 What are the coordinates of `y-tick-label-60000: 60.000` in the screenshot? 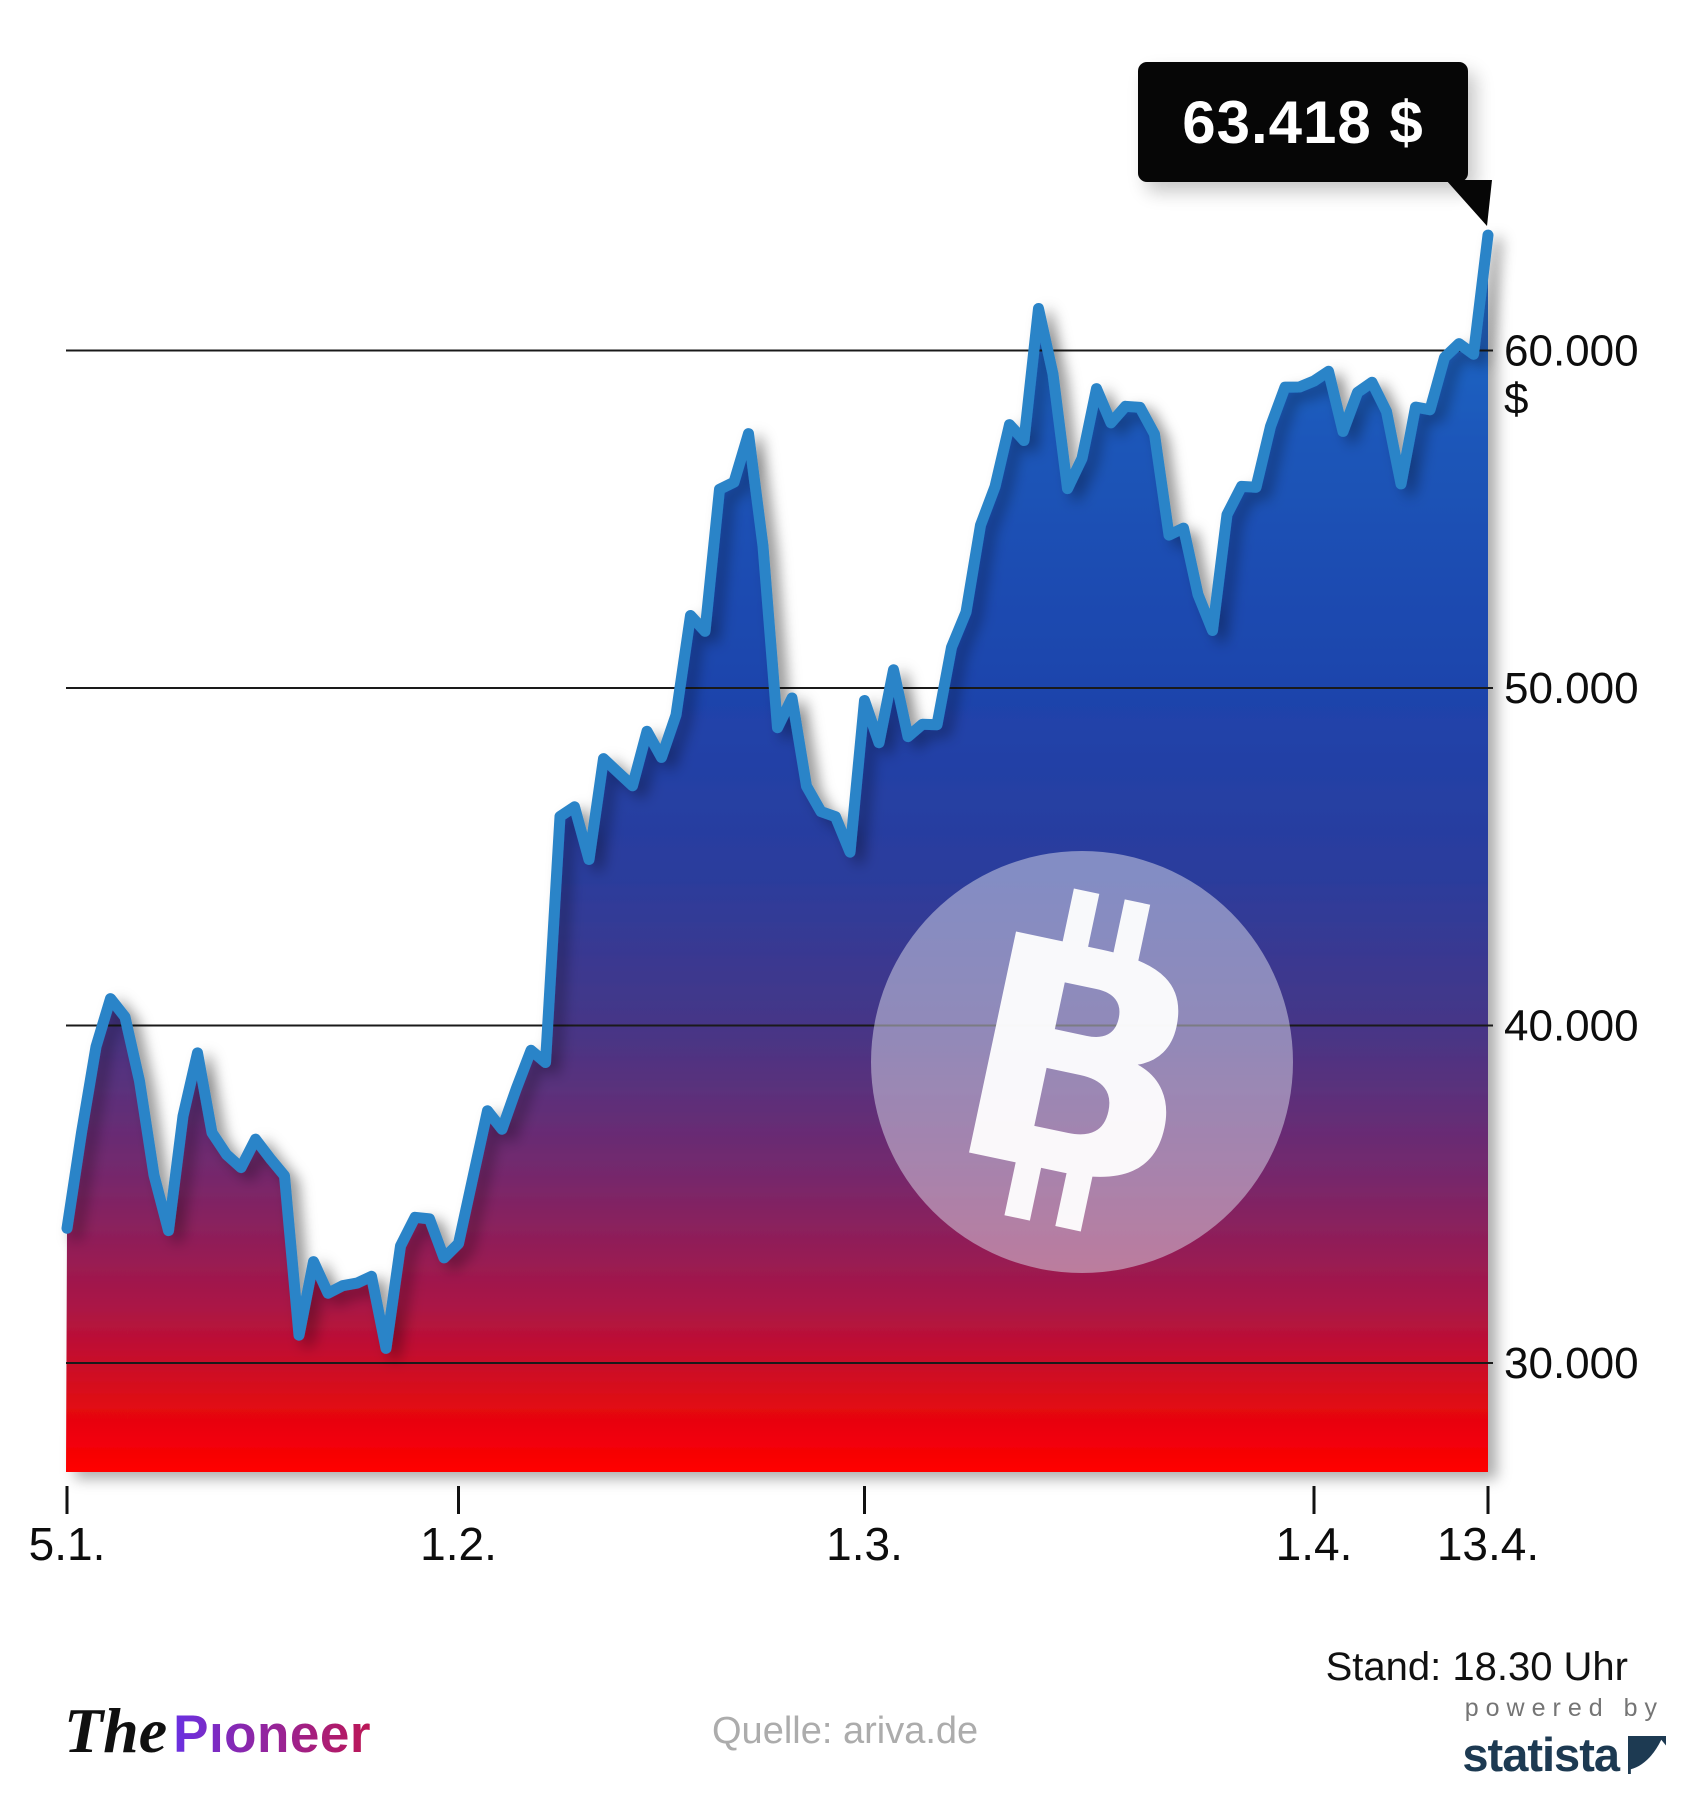 It's located at (1571, 351).